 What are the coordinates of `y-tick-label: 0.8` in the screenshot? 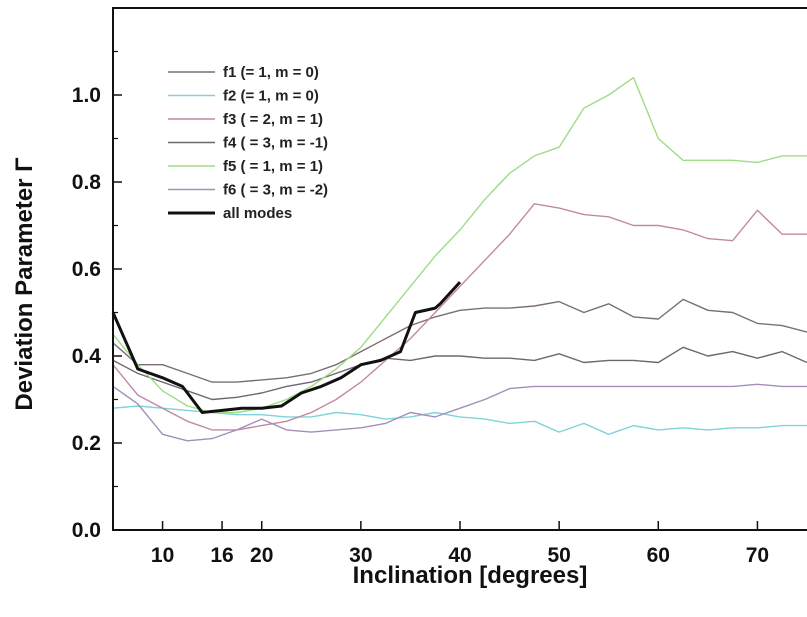 It's located at (87, 182).